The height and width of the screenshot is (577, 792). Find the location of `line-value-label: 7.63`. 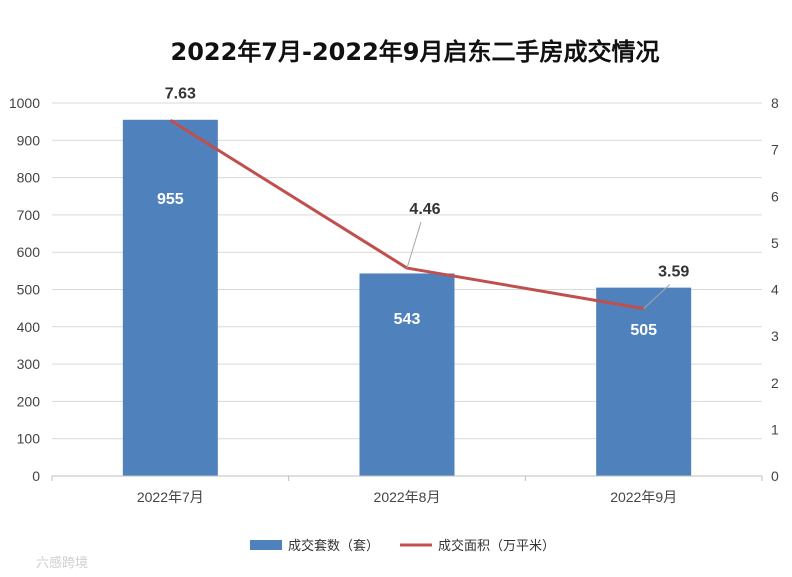

line-value-label: 7.63 is located at coordinates (180, 93).